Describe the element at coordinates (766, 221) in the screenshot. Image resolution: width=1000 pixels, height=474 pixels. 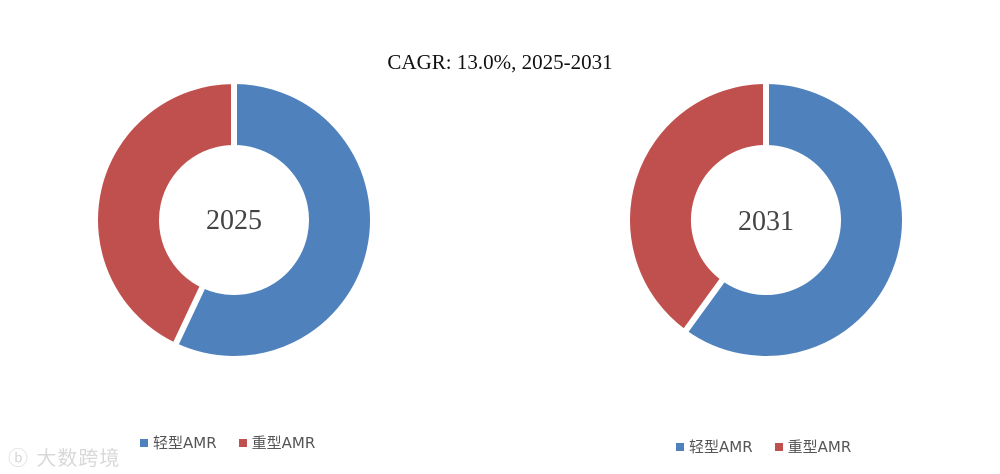
I see `donut-center-label-2031: 2031` at that location.